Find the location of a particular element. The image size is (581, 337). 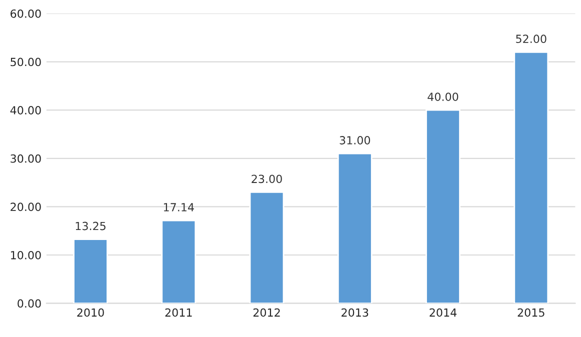

x-tick-label: 2012 is located at coordinates (266, 312).